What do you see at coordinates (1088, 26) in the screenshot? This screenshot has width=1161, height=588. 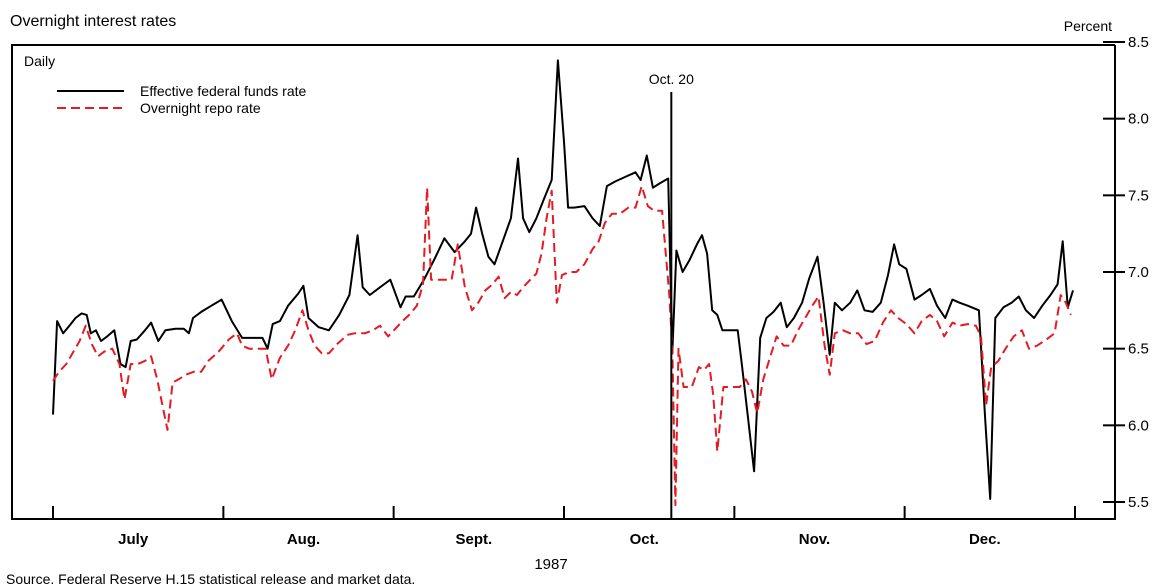 I see `y-axis-unit-label: Percent` at bounding box center [1088, 26].